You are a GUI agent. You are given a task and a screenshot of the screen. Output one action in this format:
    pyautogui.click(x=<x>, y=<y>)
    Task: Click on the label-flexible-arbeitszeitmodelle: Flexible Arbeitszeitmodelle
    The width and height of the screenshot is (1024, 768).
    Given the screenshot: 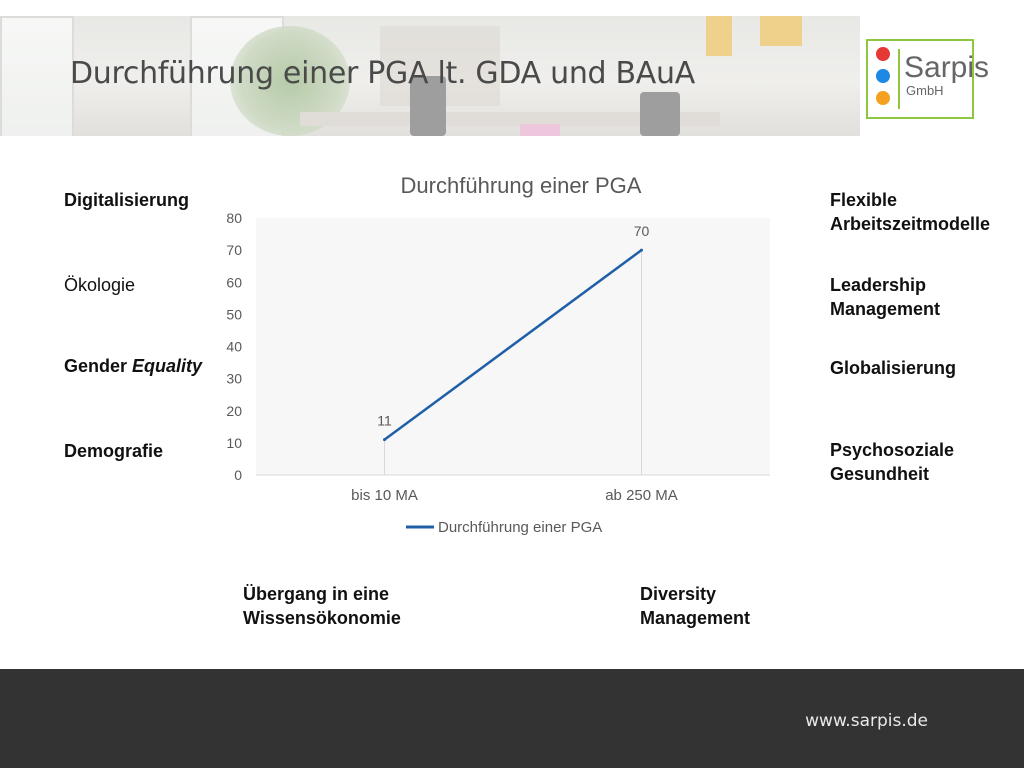 What is the action you would take?
    pyautogui.click(x=910, y=212)
    